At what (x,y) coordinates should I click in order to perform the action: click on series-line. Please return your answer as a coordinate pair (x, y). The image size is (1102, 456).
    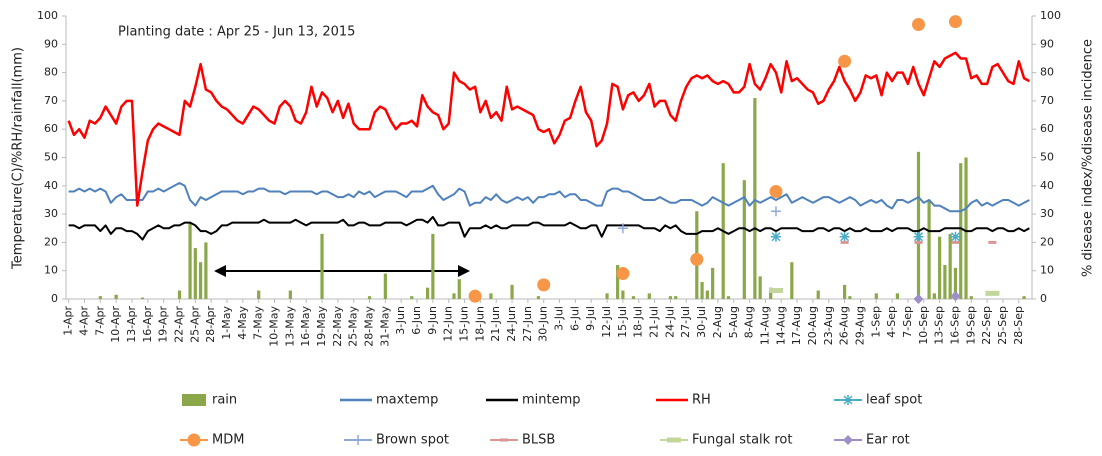
    Looking at the image, I should click on (549, 228).